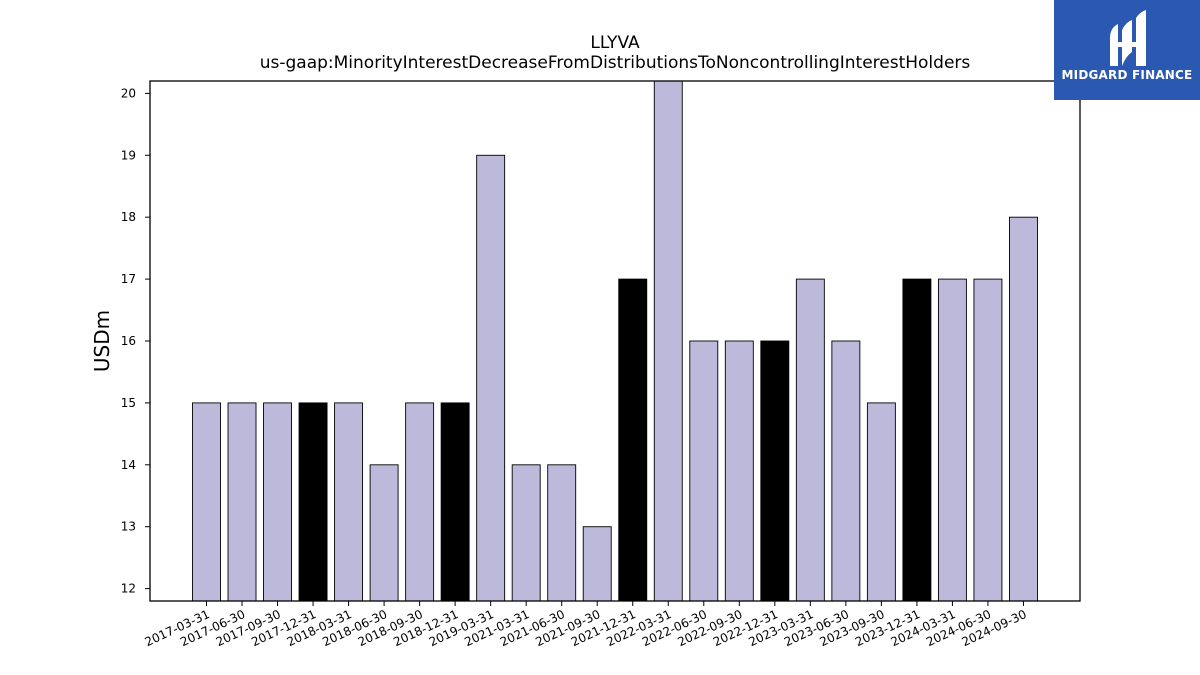  Describe the element at coordinates (128, 341) in the screenshot. I see `y-tick-label: 16` at that location.